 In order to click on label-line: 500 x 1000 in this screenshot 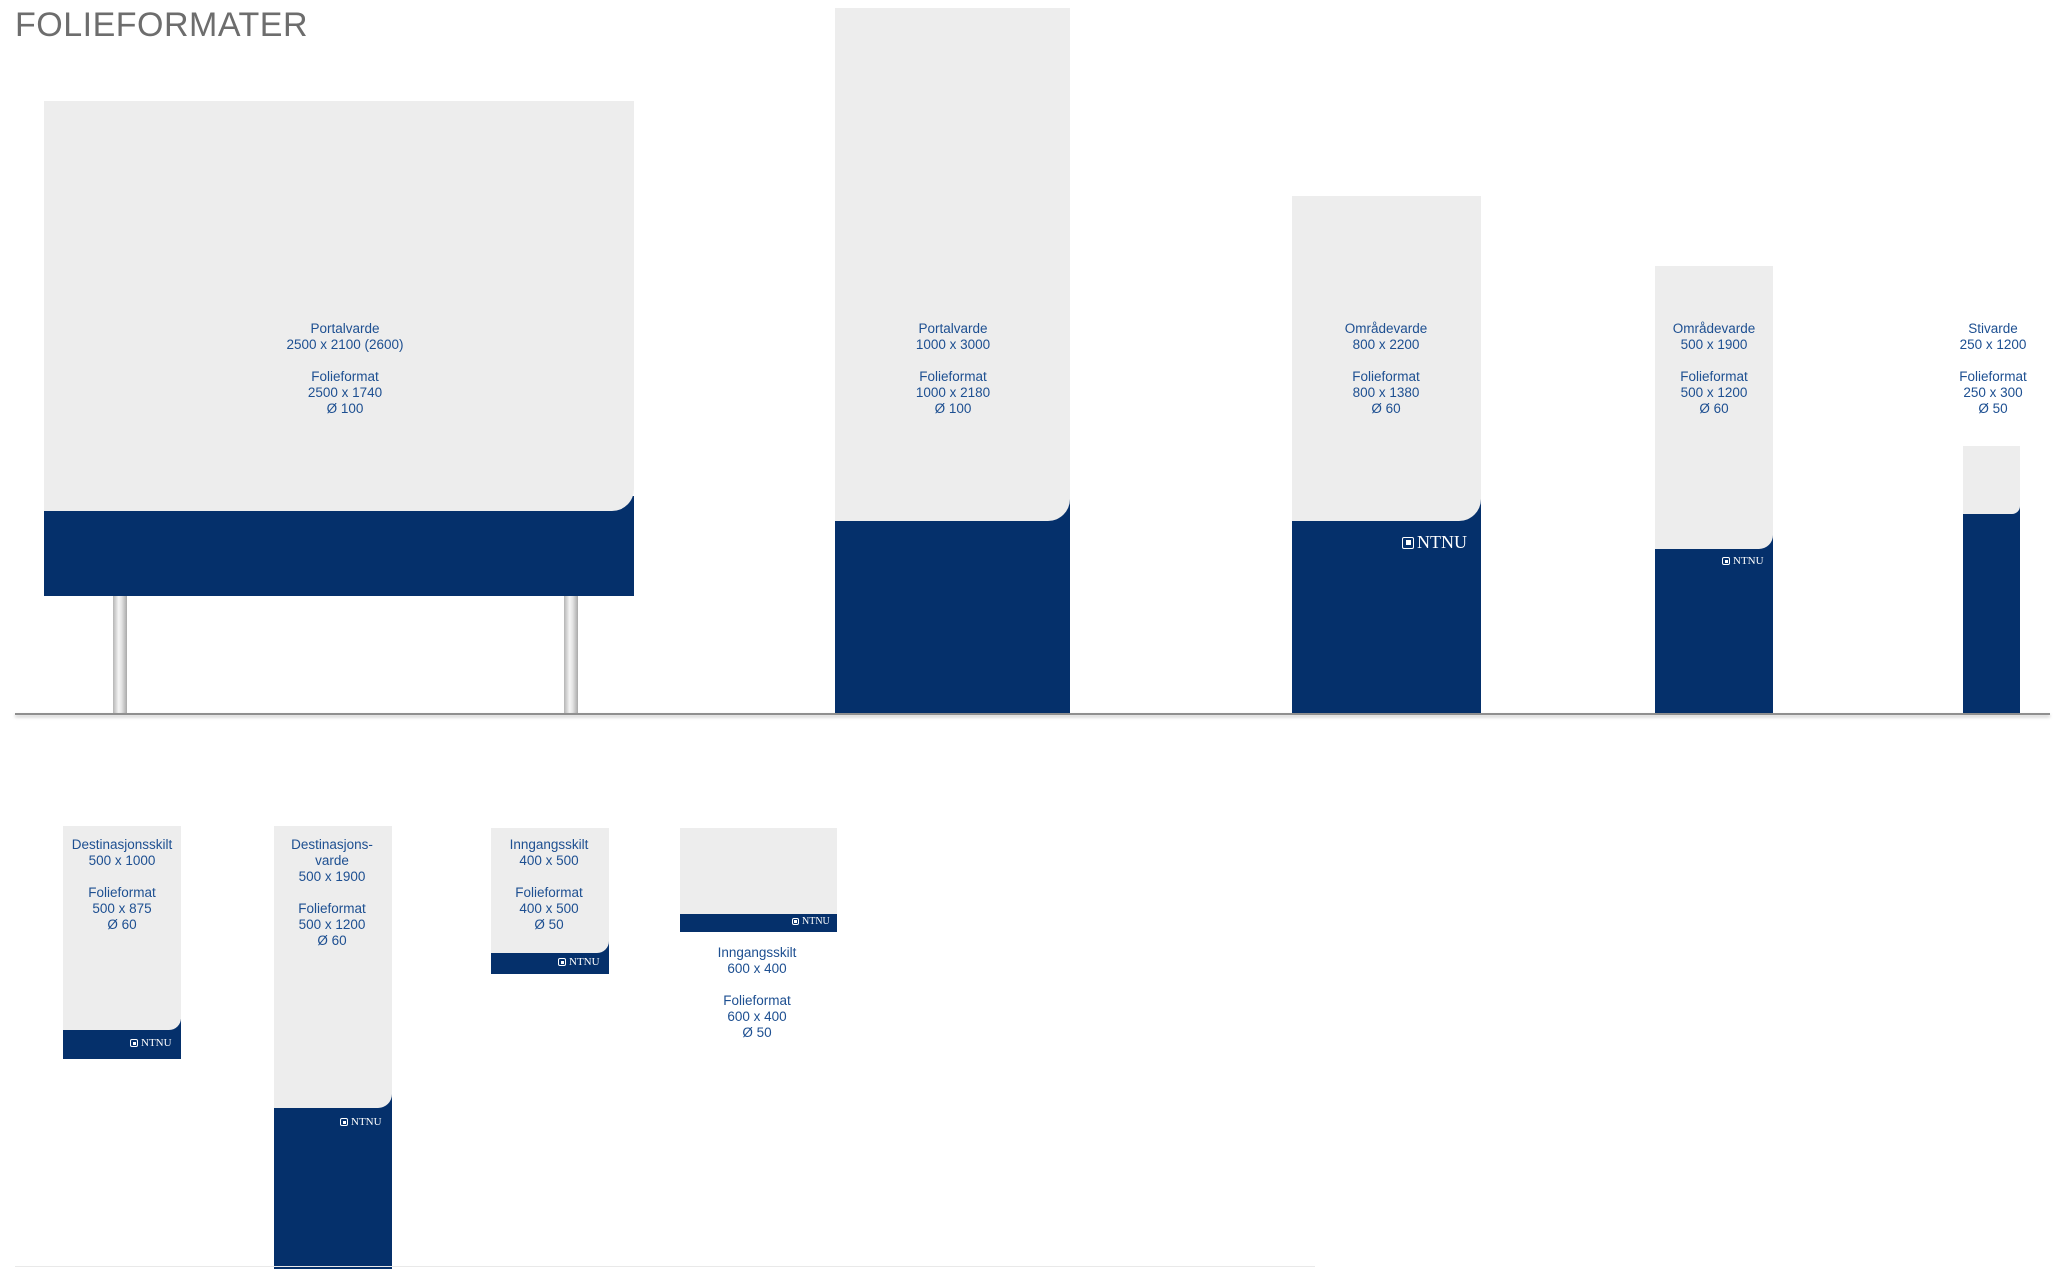, I will do `click(122, 860)`.